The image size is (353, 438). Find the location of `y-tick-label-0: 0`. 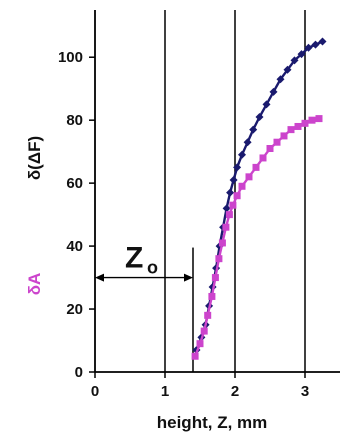

y-tick-label-0: 0 is located at coordinates (79, 372).